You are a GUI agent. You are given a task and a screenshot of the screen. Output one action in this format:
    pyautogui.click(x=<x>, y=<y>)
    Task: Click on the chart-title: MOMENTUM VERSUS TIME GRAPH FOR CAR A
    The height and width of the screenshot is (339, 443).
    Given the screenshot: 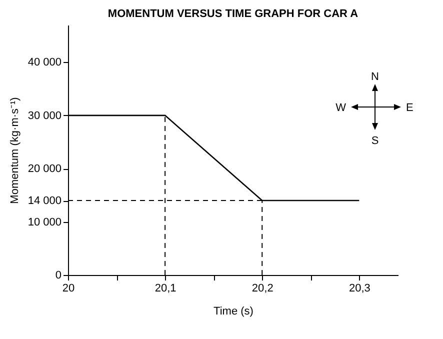 What is the action you would take?
    pyautogui.click(x=233, y=14)
    